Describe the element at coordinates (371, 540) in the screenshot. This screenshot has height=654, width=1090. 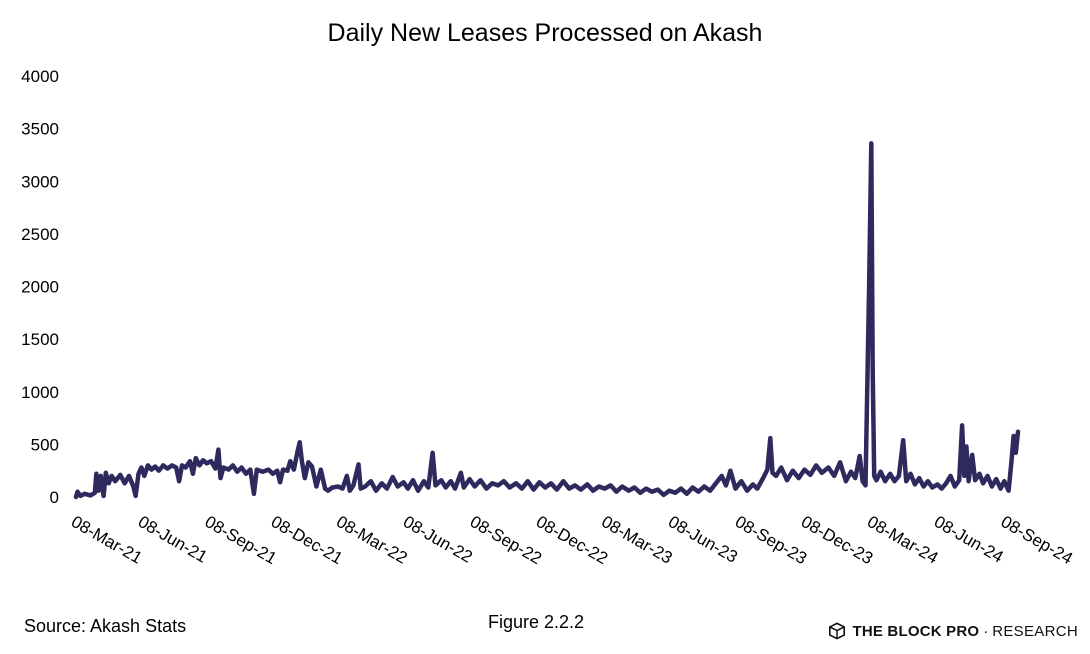
I see `x-tick-label: 08-Mar-22` at that location.